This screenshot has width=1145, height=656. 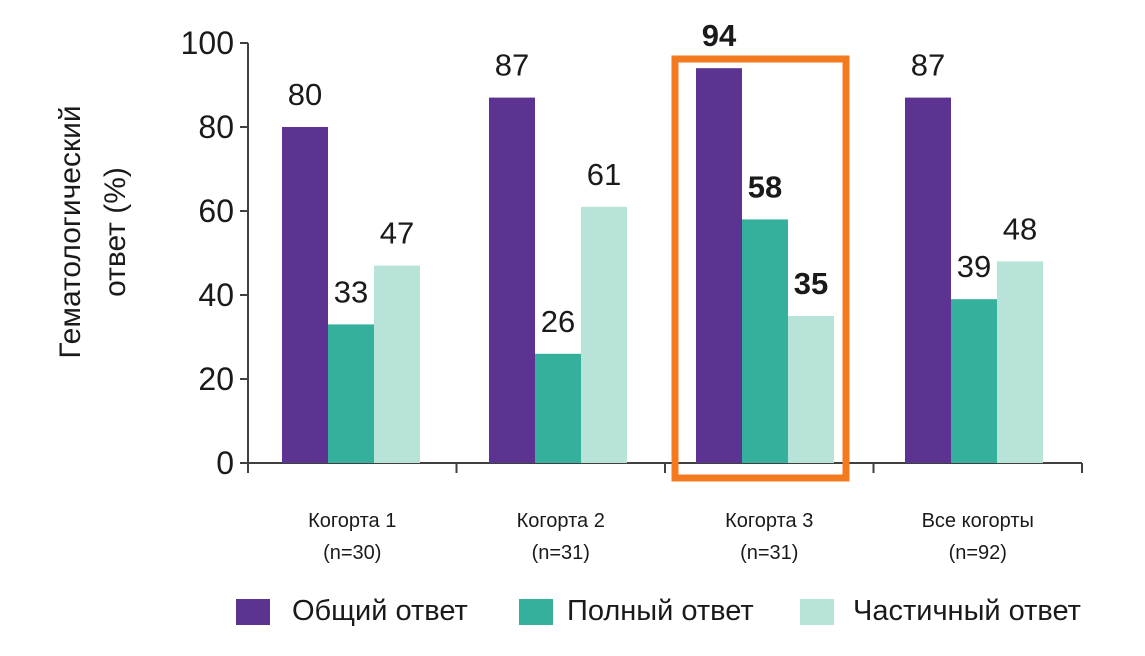 What do you see at coordinates (216, 295) in the screenshot?
I see `y-tick-label: 40` at bounding box center [216, 295].